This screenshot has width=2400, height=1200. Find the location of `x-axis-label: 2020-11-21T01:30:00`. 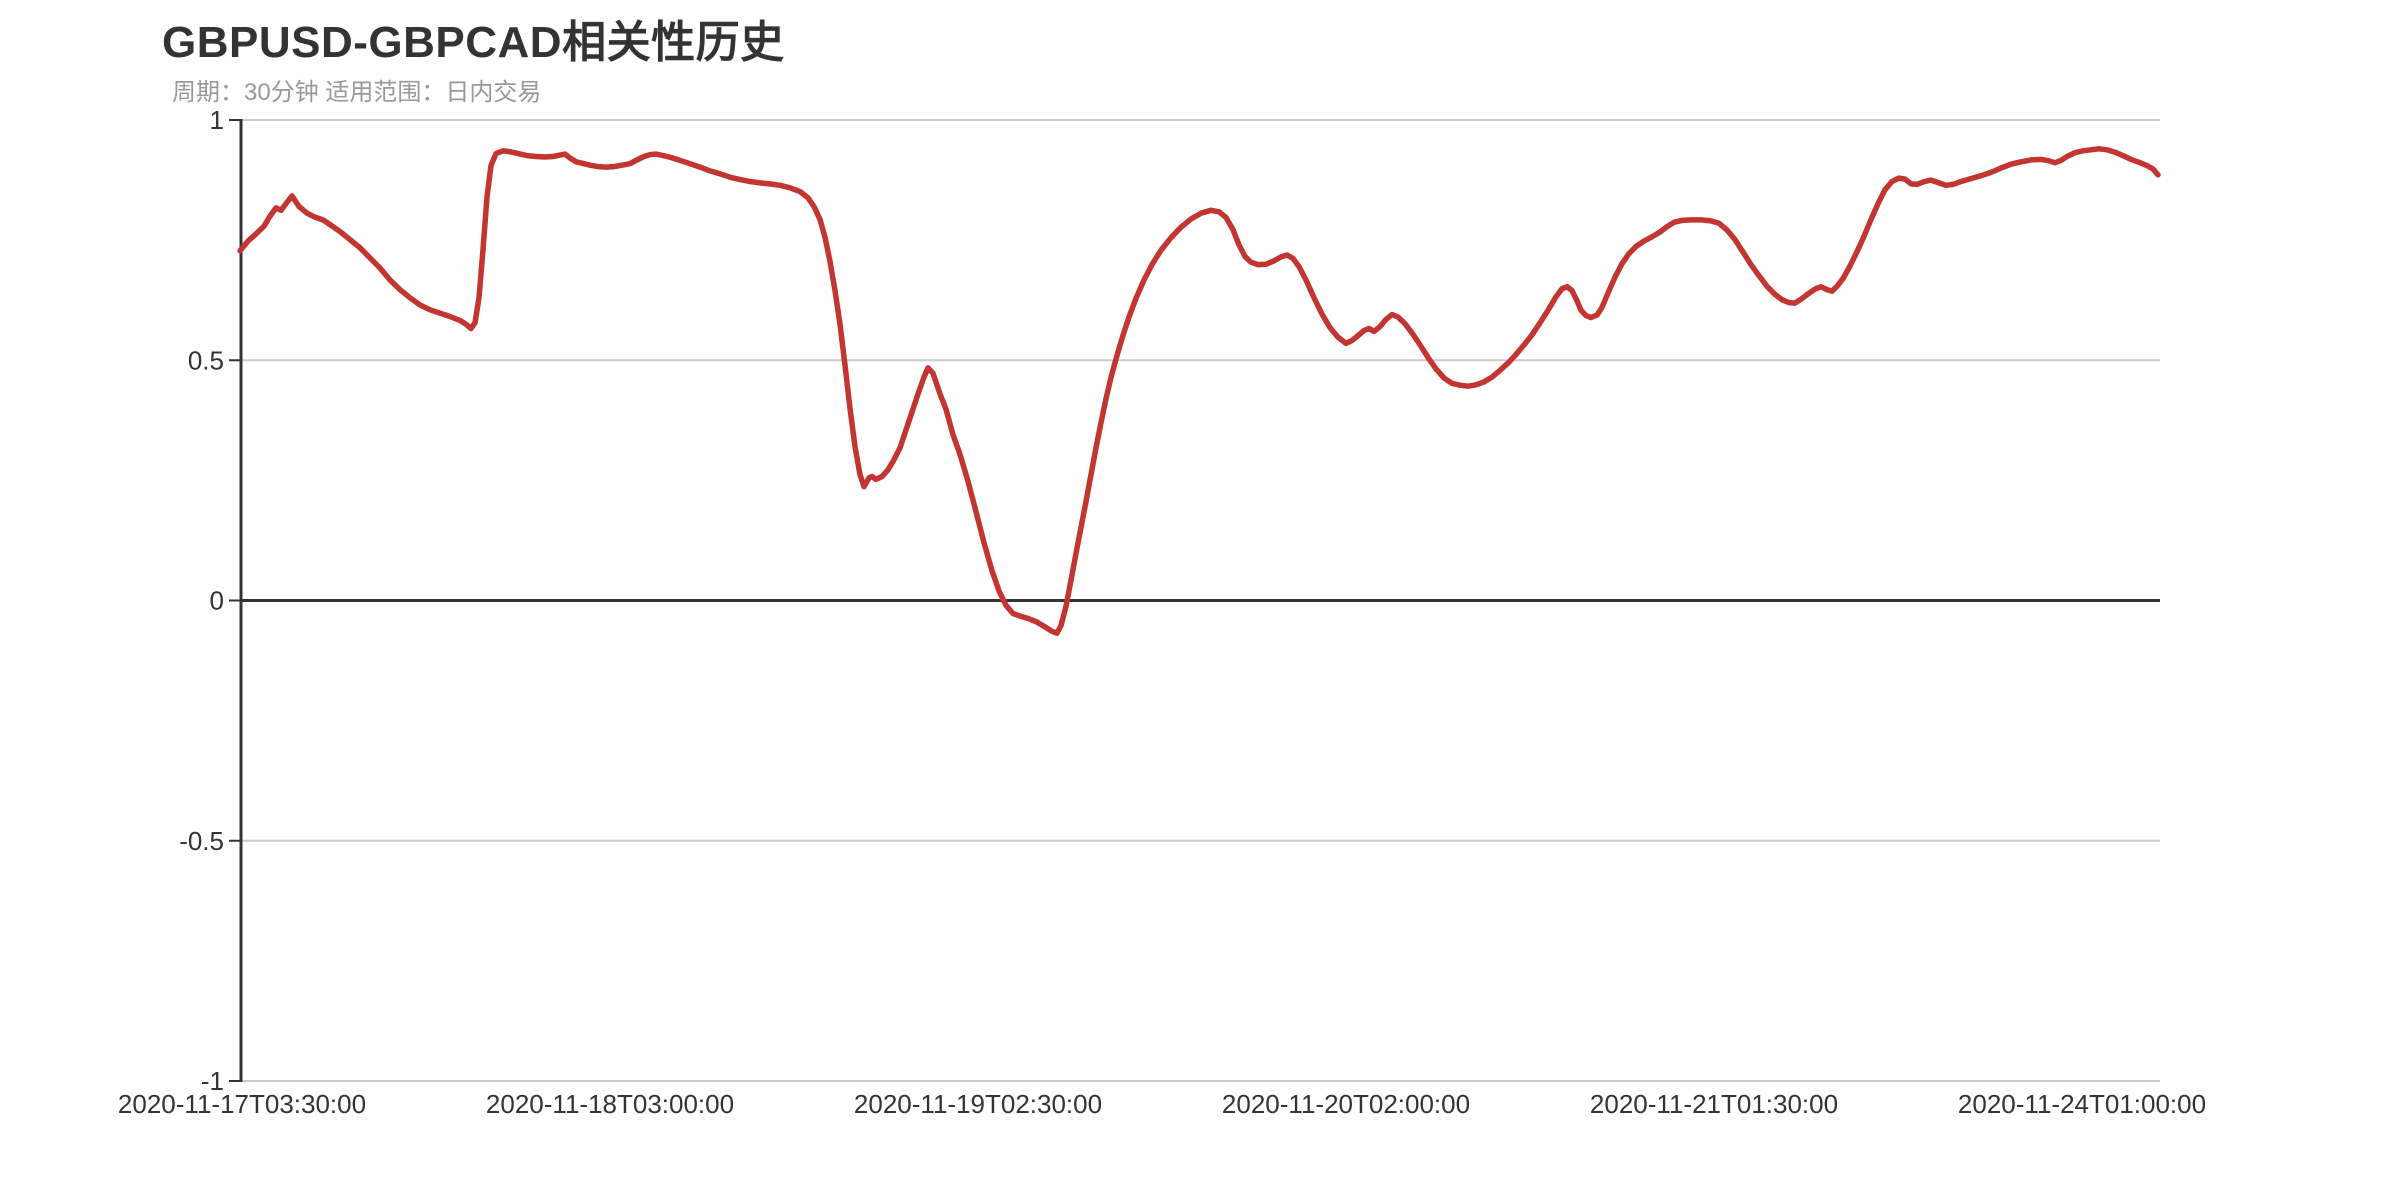

x-axis-label: 2020-11-21T01:30:00 is located at coordinates (1714, 1104).